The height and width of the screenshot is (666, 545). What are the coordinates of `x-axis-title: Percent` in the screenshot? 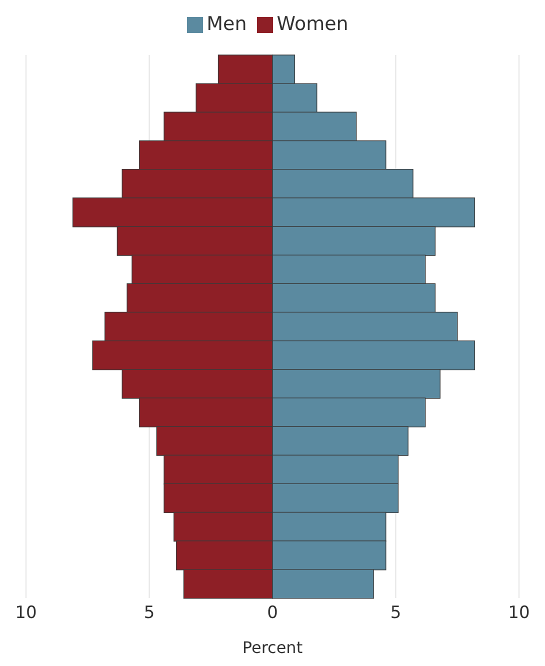 It's located at (272, 647).